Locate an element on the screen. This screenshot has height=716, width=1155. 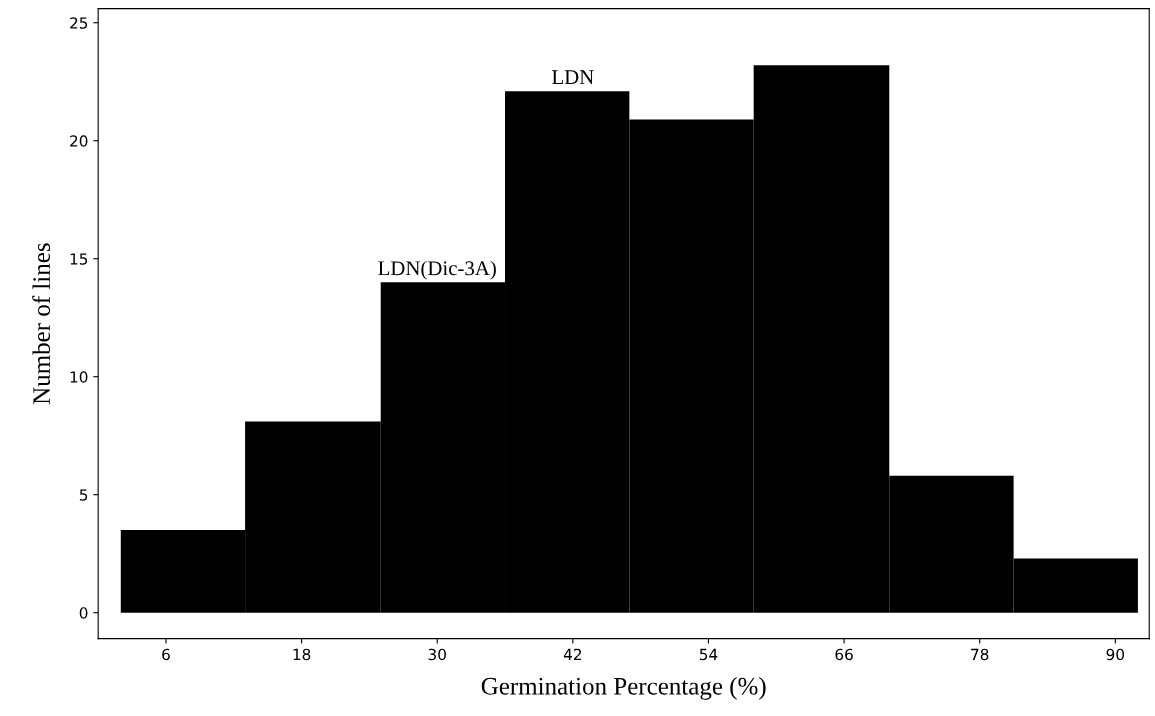
y-tick-label: 20 is located at coordinates (79, 141).